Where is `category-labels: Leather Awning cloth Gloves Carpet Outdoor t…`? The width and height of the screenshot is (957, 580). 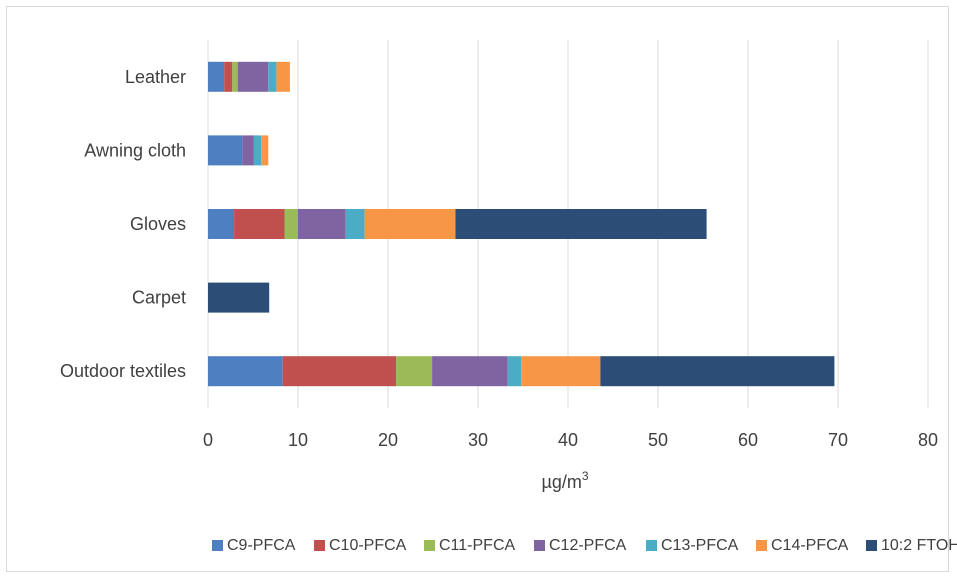 category-labels: Leather Awning cloth Gloves Carpet Outdoor t… is located at coordinates (123, 224).